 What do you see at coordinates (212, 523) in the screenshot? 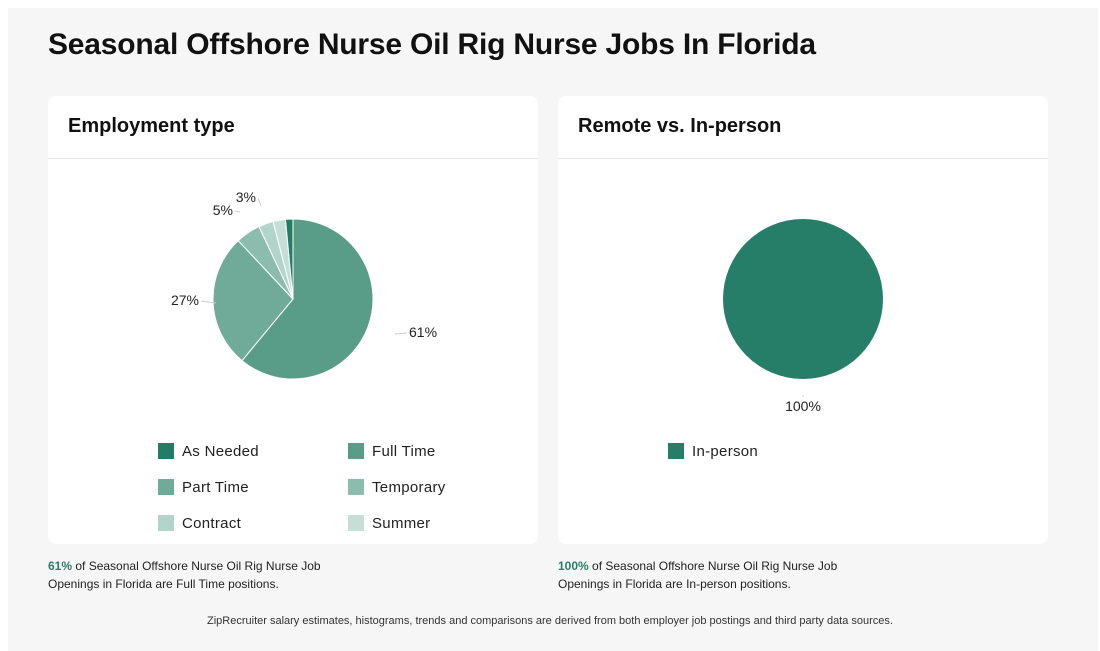
I see `legend-label: Contract` at bounding box center [212, 523].